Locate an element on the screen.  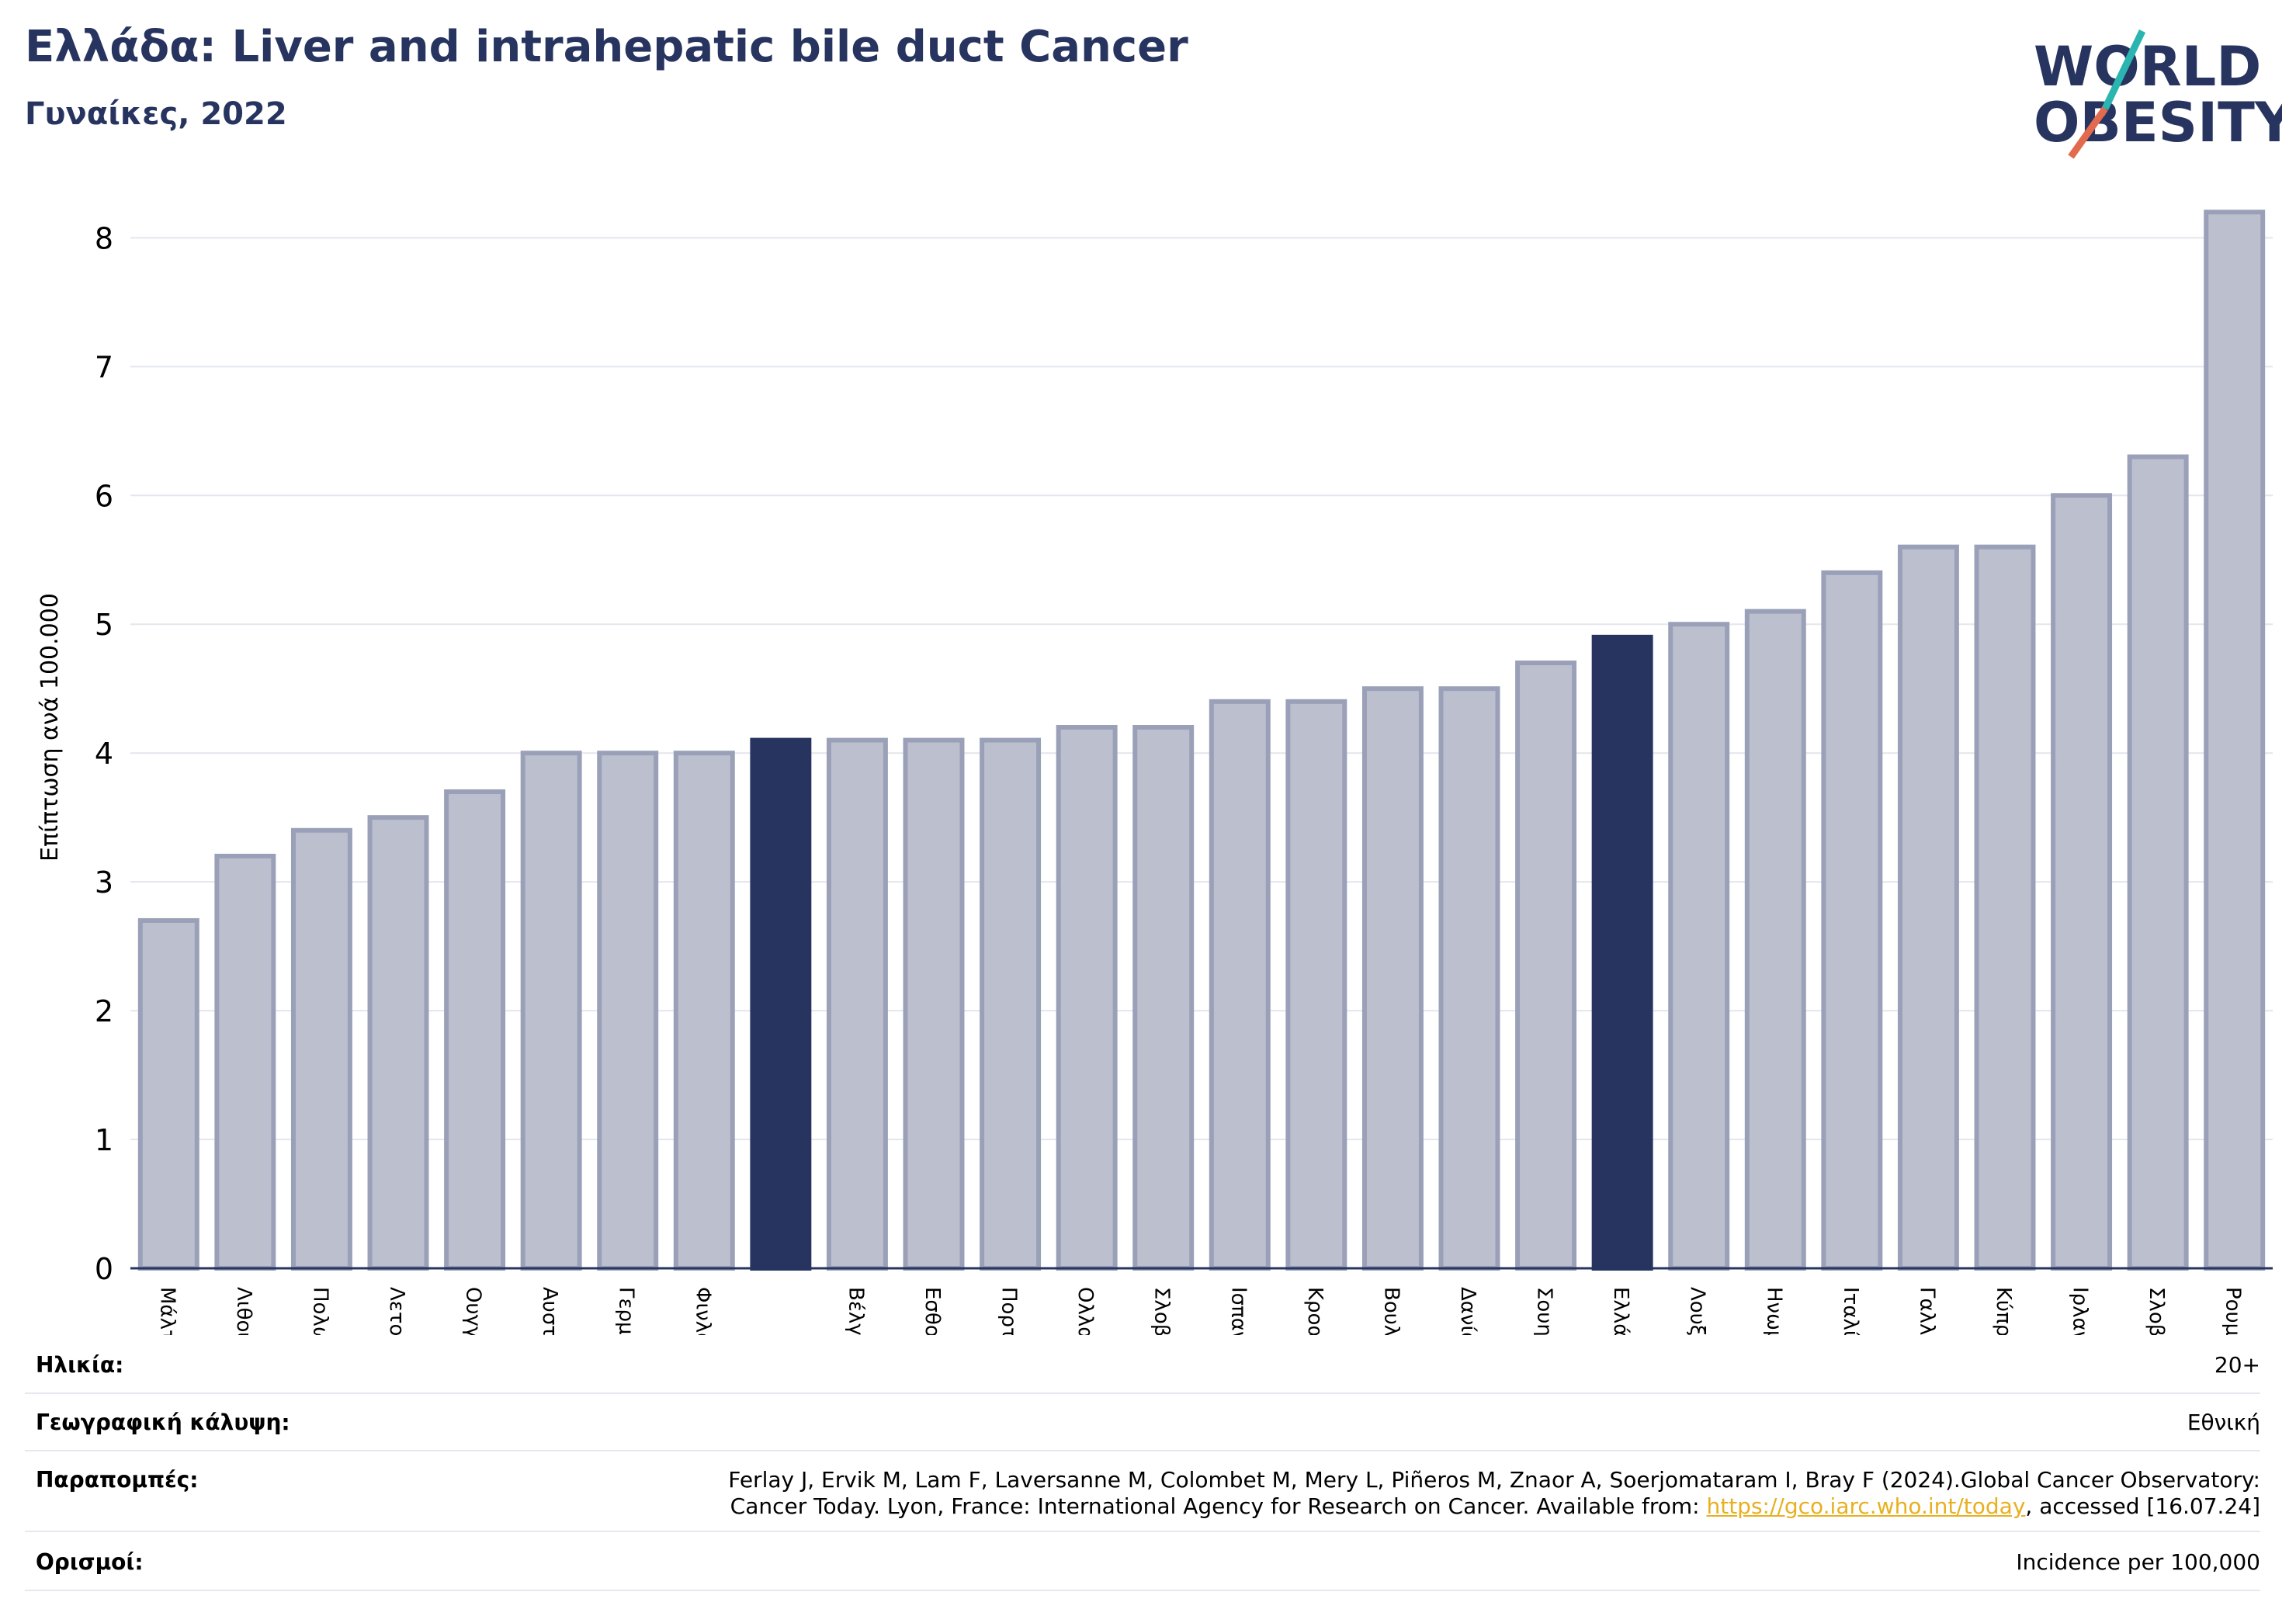
meta-row-coverage: Γεωγραφική κάλυψη: Εθνική is located at coordinates (1142, 1421).